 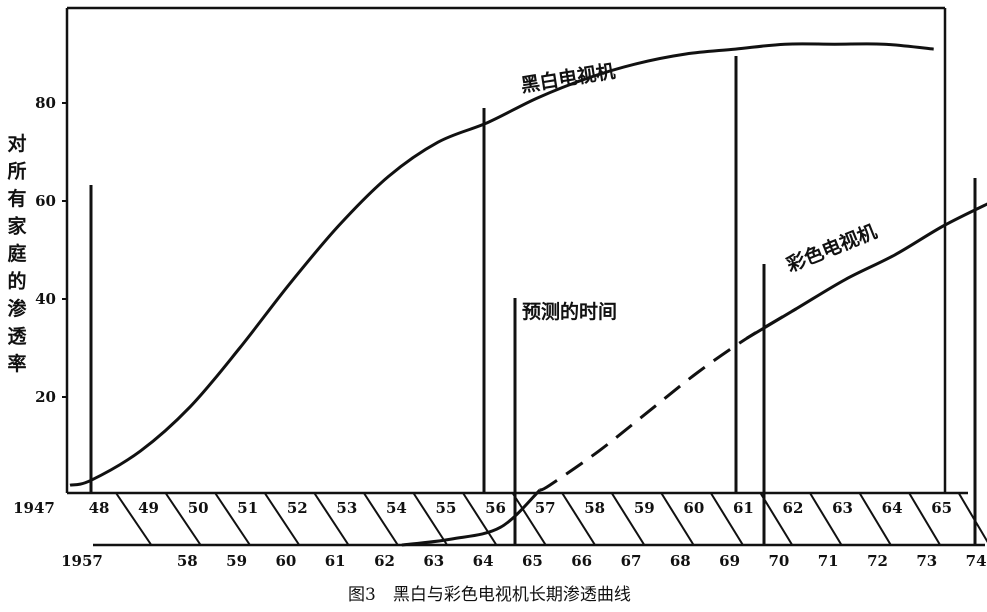 What do you see at coordinates (198, 508) in the screenshot?
I see `x-tick-label-bw: 50` at bounding box center [198, 508].